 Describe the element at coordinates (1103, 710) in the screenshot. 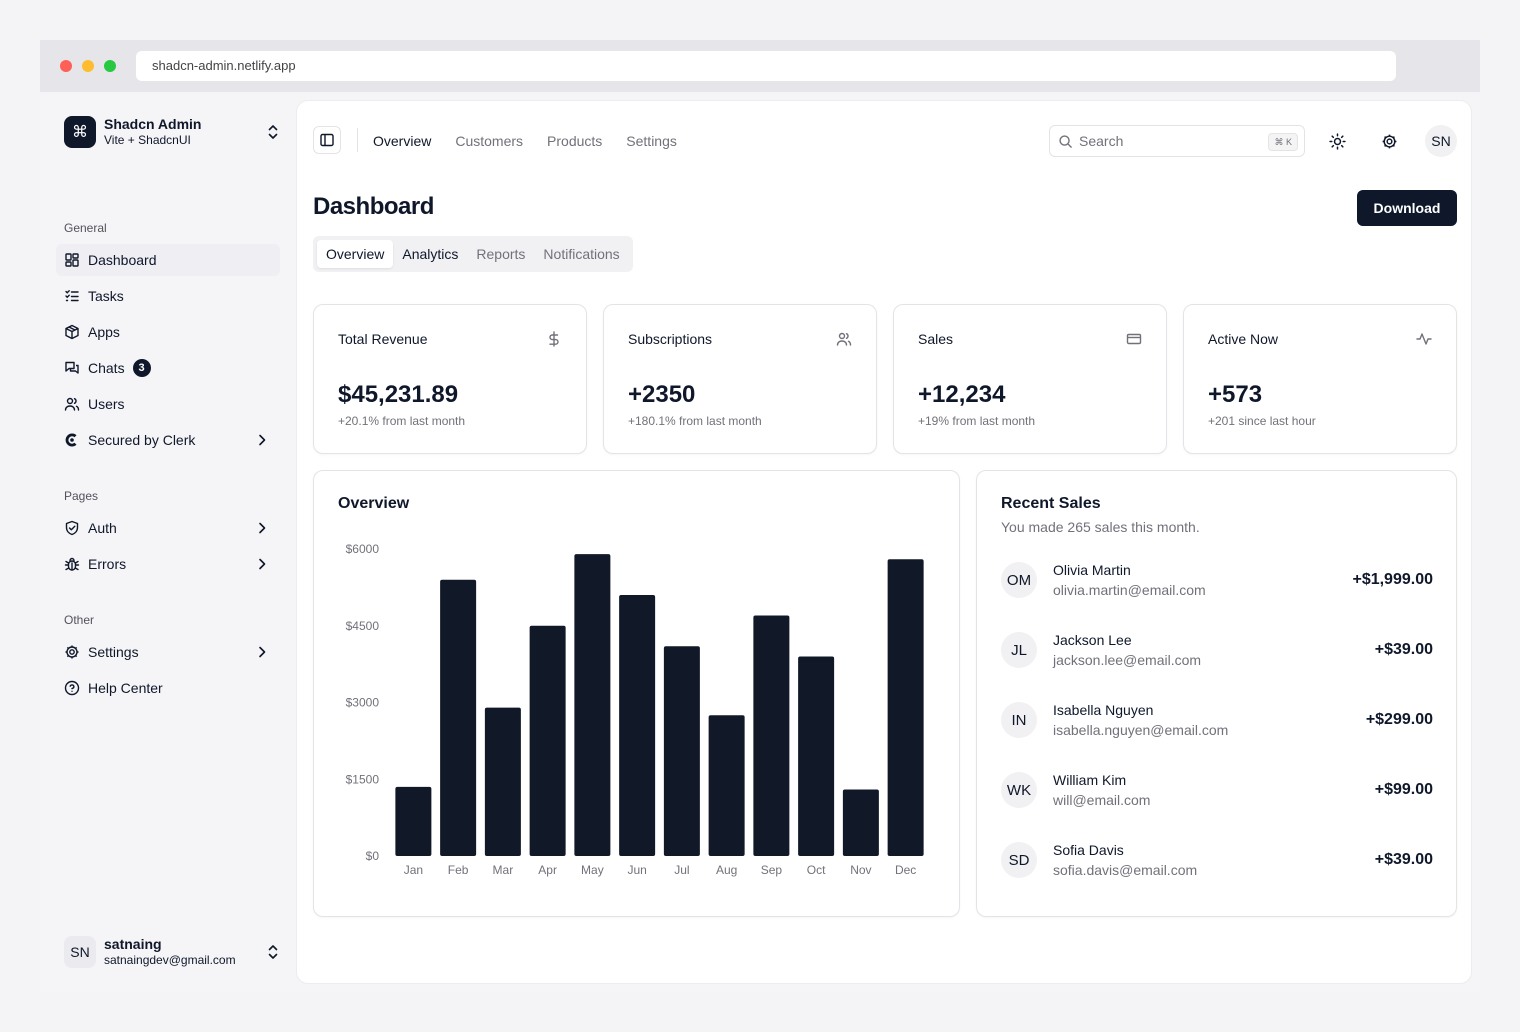

I see `customer-name: Isabella Nguyen` at that location.